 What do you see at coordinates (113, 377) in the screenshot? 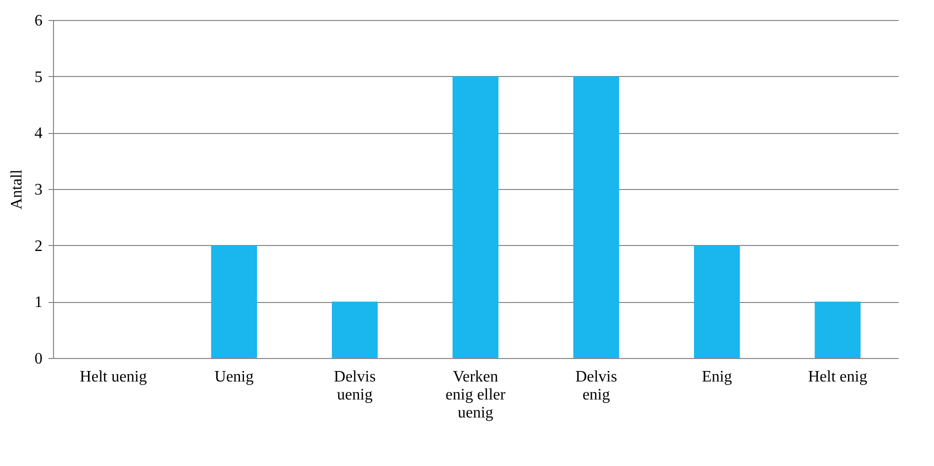
I see `x-tick-label: Helt uenig` at bounding box center [113, 377].